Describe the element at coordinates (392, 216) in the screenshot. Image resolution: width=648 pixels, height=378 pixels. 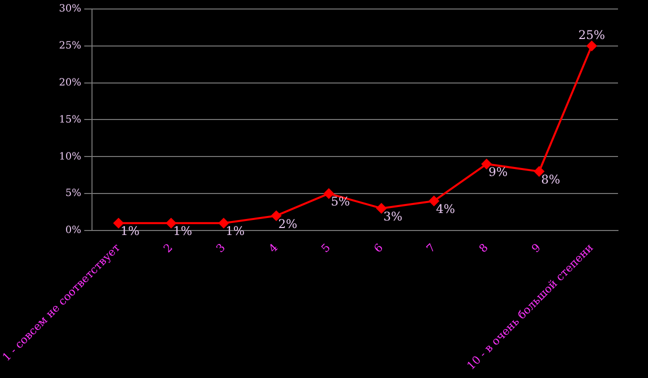
I see `data-label: 3%` at that location.